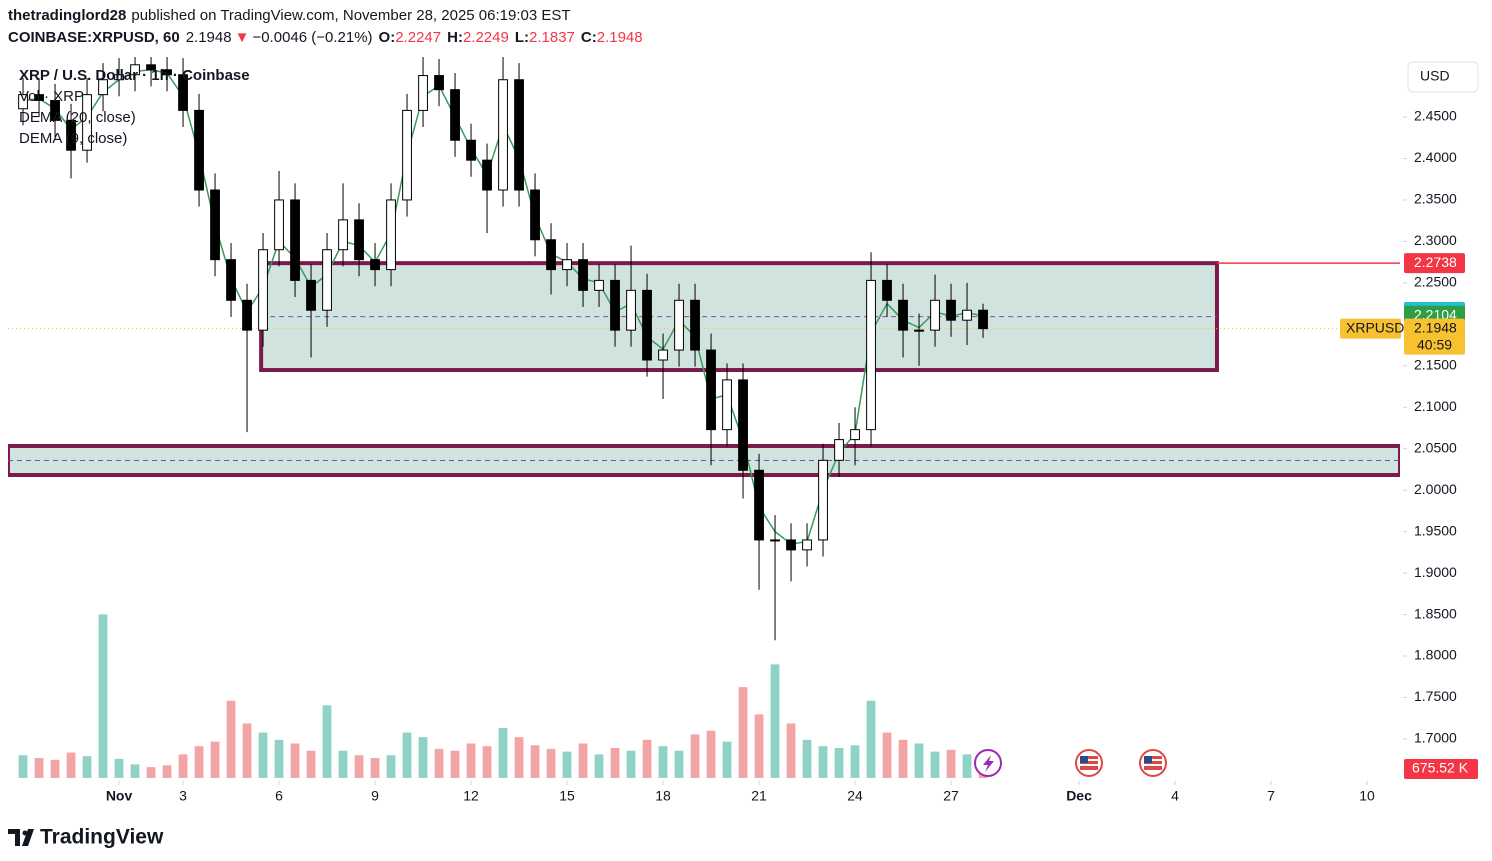 The width and height of the screenshot is (1492, 861). Describe the element at coordinates (418, 37) in the screenshot. I see `ohlc-value: 2.2247` at that location.